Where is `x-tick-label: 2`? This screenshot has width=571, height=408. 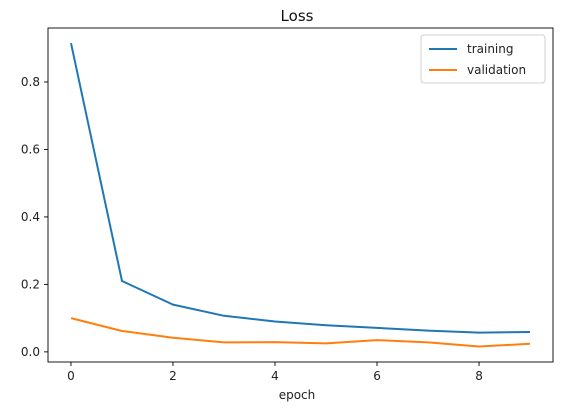
x-tick-label: 2 is located at coordinates (173, 376).